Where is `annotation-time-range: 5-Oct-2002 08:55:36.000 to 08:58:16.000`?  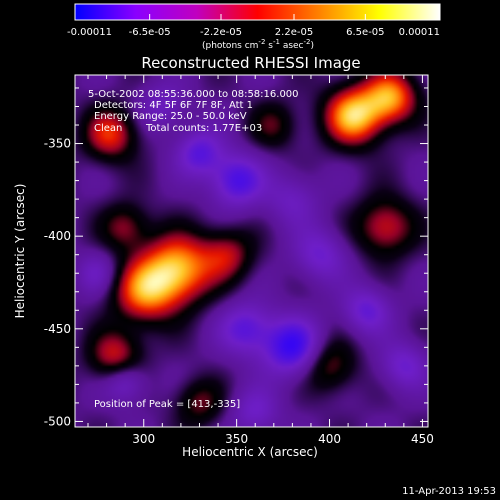 annotation-time-range: 5-Oct-2002 08:55:36.000 to 08:58:16.000 is located at coordinates (193, 94).